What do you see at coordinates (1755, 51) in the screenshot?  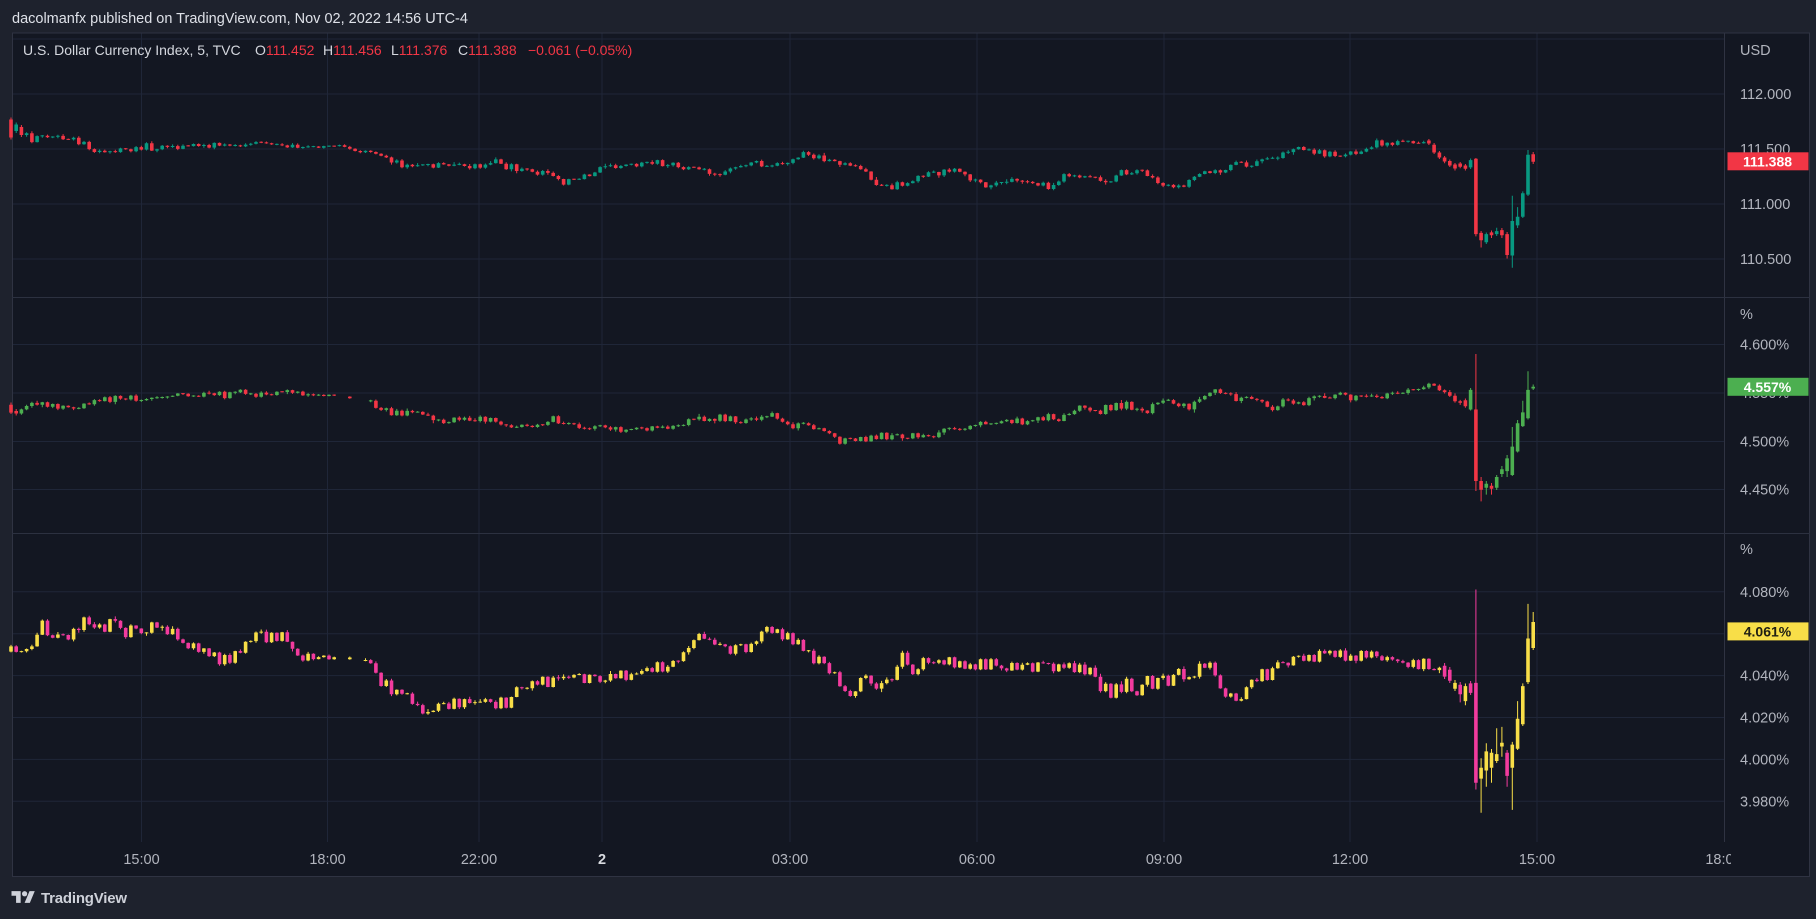 I see `svg-text: USD` at bounding box center [1755, 51].